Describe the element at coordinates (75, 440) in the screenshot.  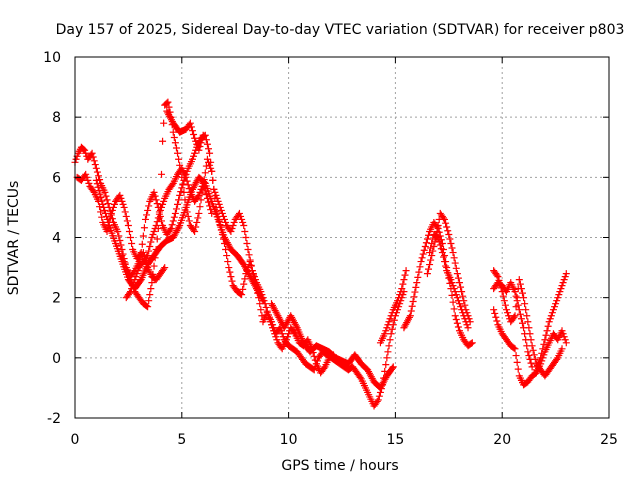
I see `x-tick-label: 0` at that location.